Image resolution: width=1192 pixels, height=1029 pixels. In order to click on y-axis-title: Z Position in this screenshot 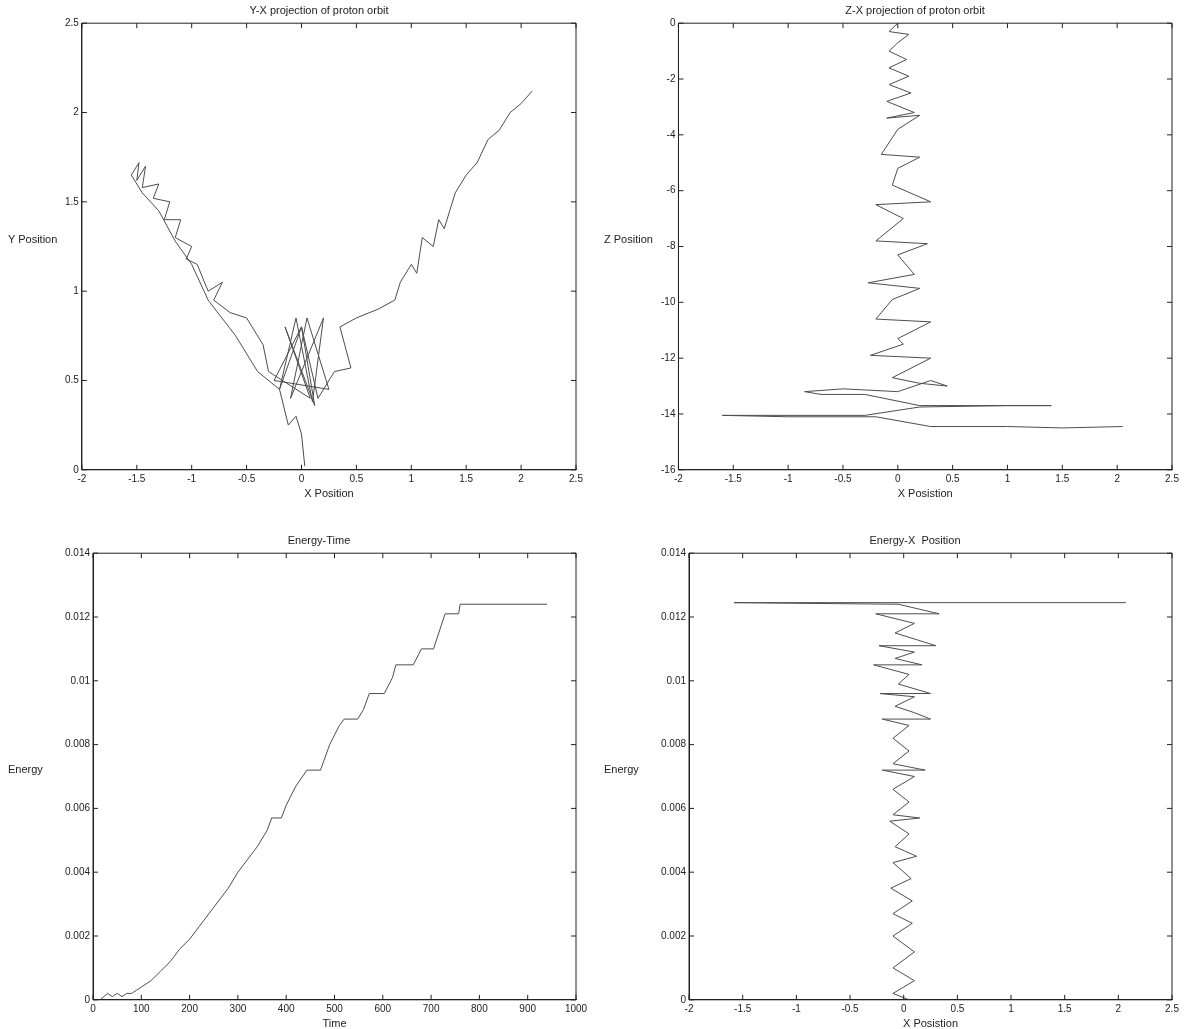, I will do `click(628, 238)`.